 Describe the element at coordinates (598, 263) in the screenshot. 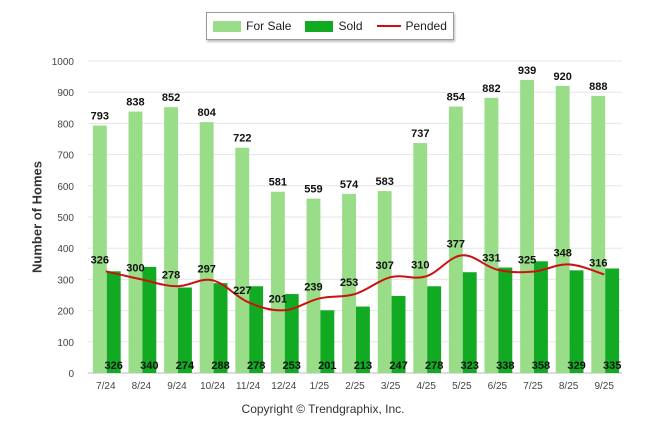

I see `data-label-pended: 316` at that location.